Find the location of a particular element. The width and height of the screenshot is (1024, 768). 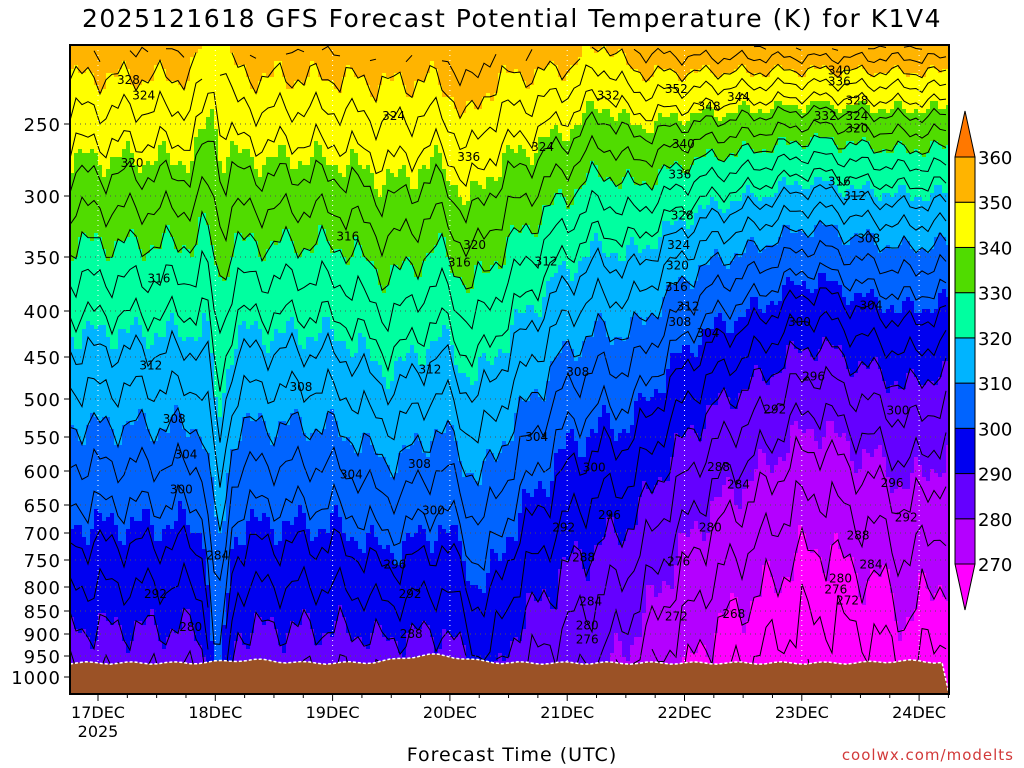

contour-label: 308 is located at coordinates (300, 387).